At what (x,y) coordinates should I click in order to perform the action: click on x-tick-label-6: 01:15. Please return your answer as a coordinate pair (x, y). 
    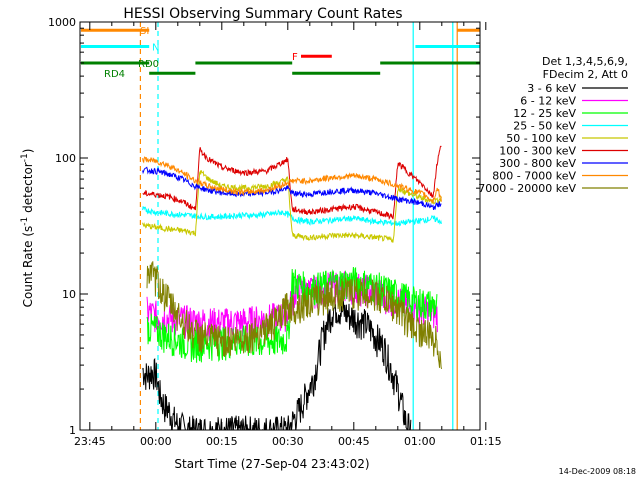
    Looking at the image, I should click on (486, 441).